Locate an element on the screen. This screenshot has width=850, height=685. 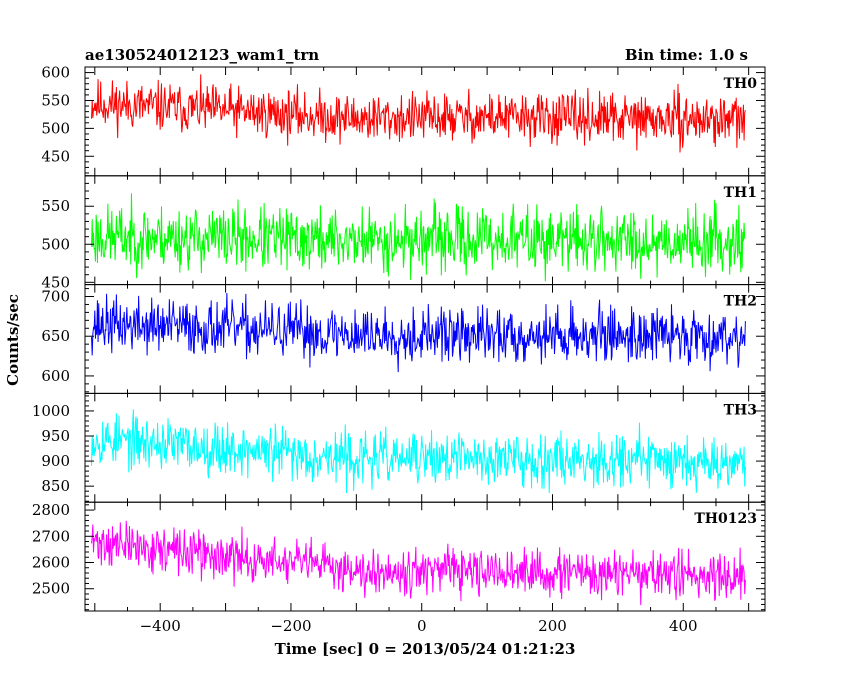
y-tick-label: 2500 is located at coordinates (51, 589).